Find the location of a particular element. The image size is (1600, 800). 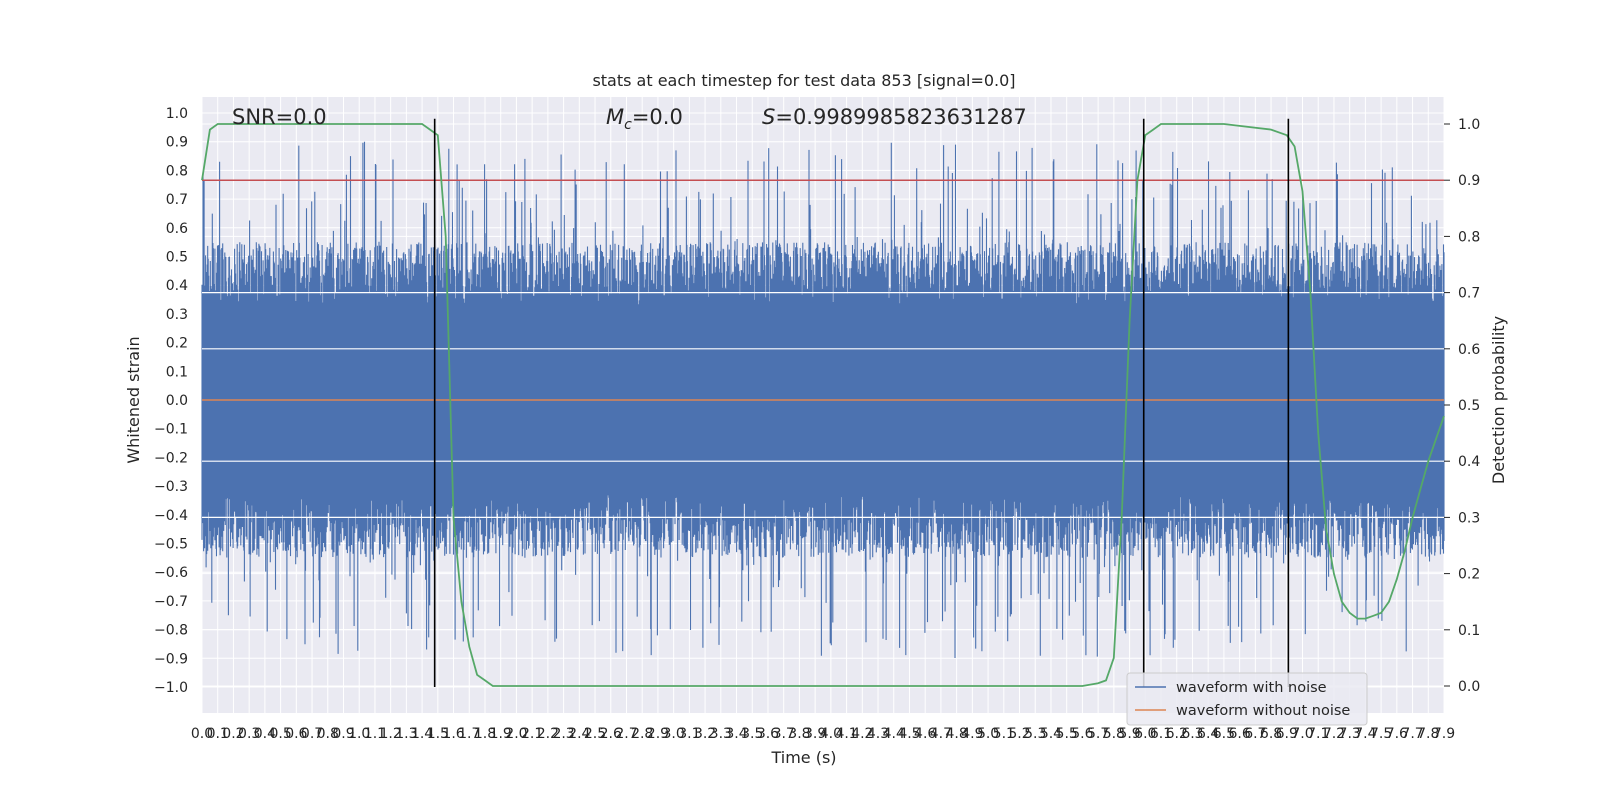

x-tick-label: 4.1 is located at coordinates (846, 734).